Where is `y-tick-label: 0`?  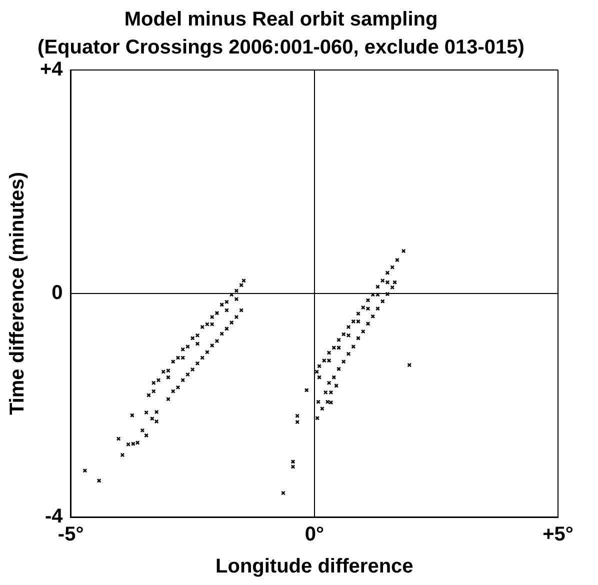
y-tick-label: 0 is located at coordinates (57, 293).